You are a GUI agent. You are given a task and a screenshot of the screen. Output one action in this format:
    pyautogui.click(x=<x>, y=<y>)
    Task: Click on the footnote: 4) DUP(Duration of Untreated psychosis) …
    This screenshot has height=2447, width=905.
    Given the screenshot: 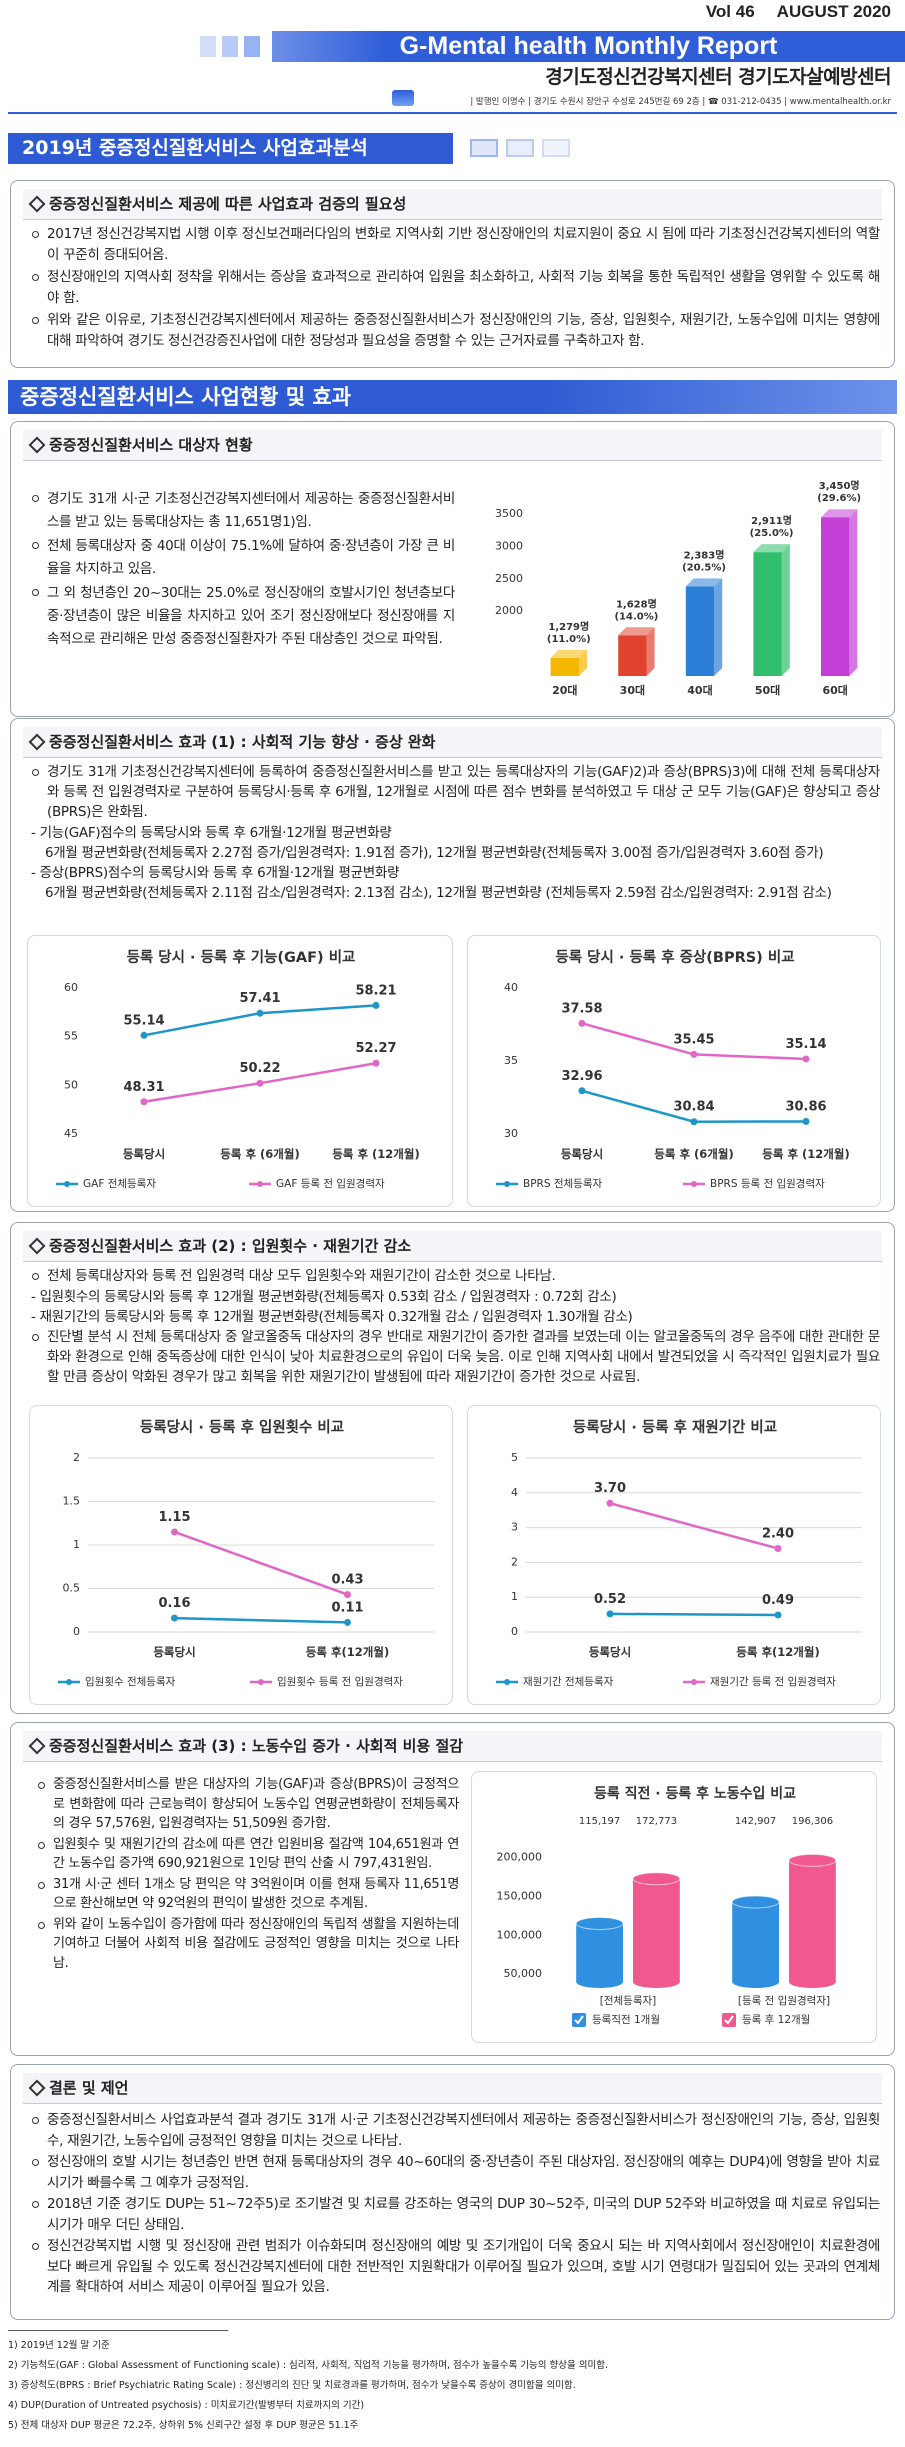 What is the action you would take?
    pyautogui.click(x=186, y=2405)
    